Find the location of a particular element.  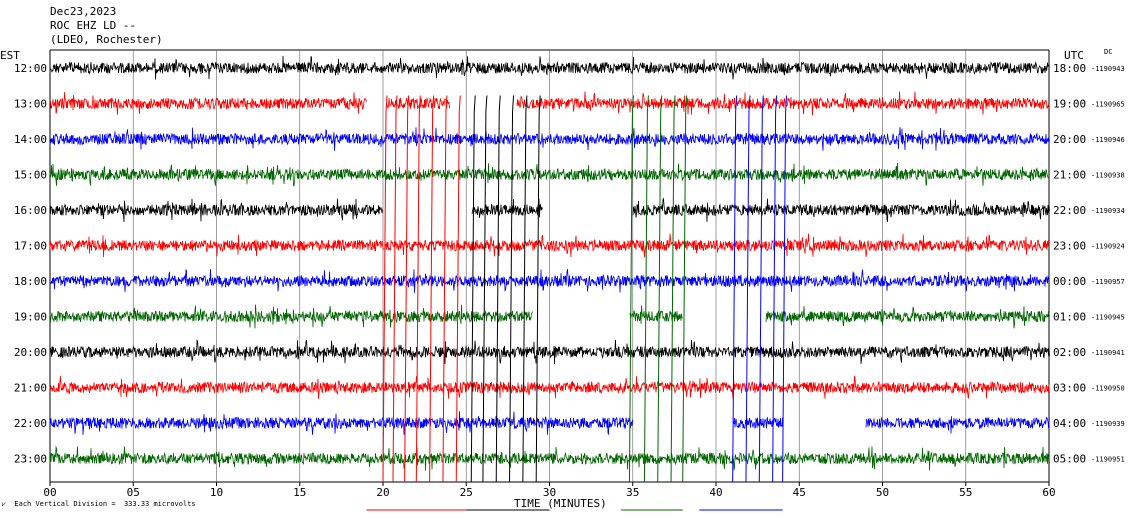

est-hour-label: 13:00 is located at coordinates (30, 104).